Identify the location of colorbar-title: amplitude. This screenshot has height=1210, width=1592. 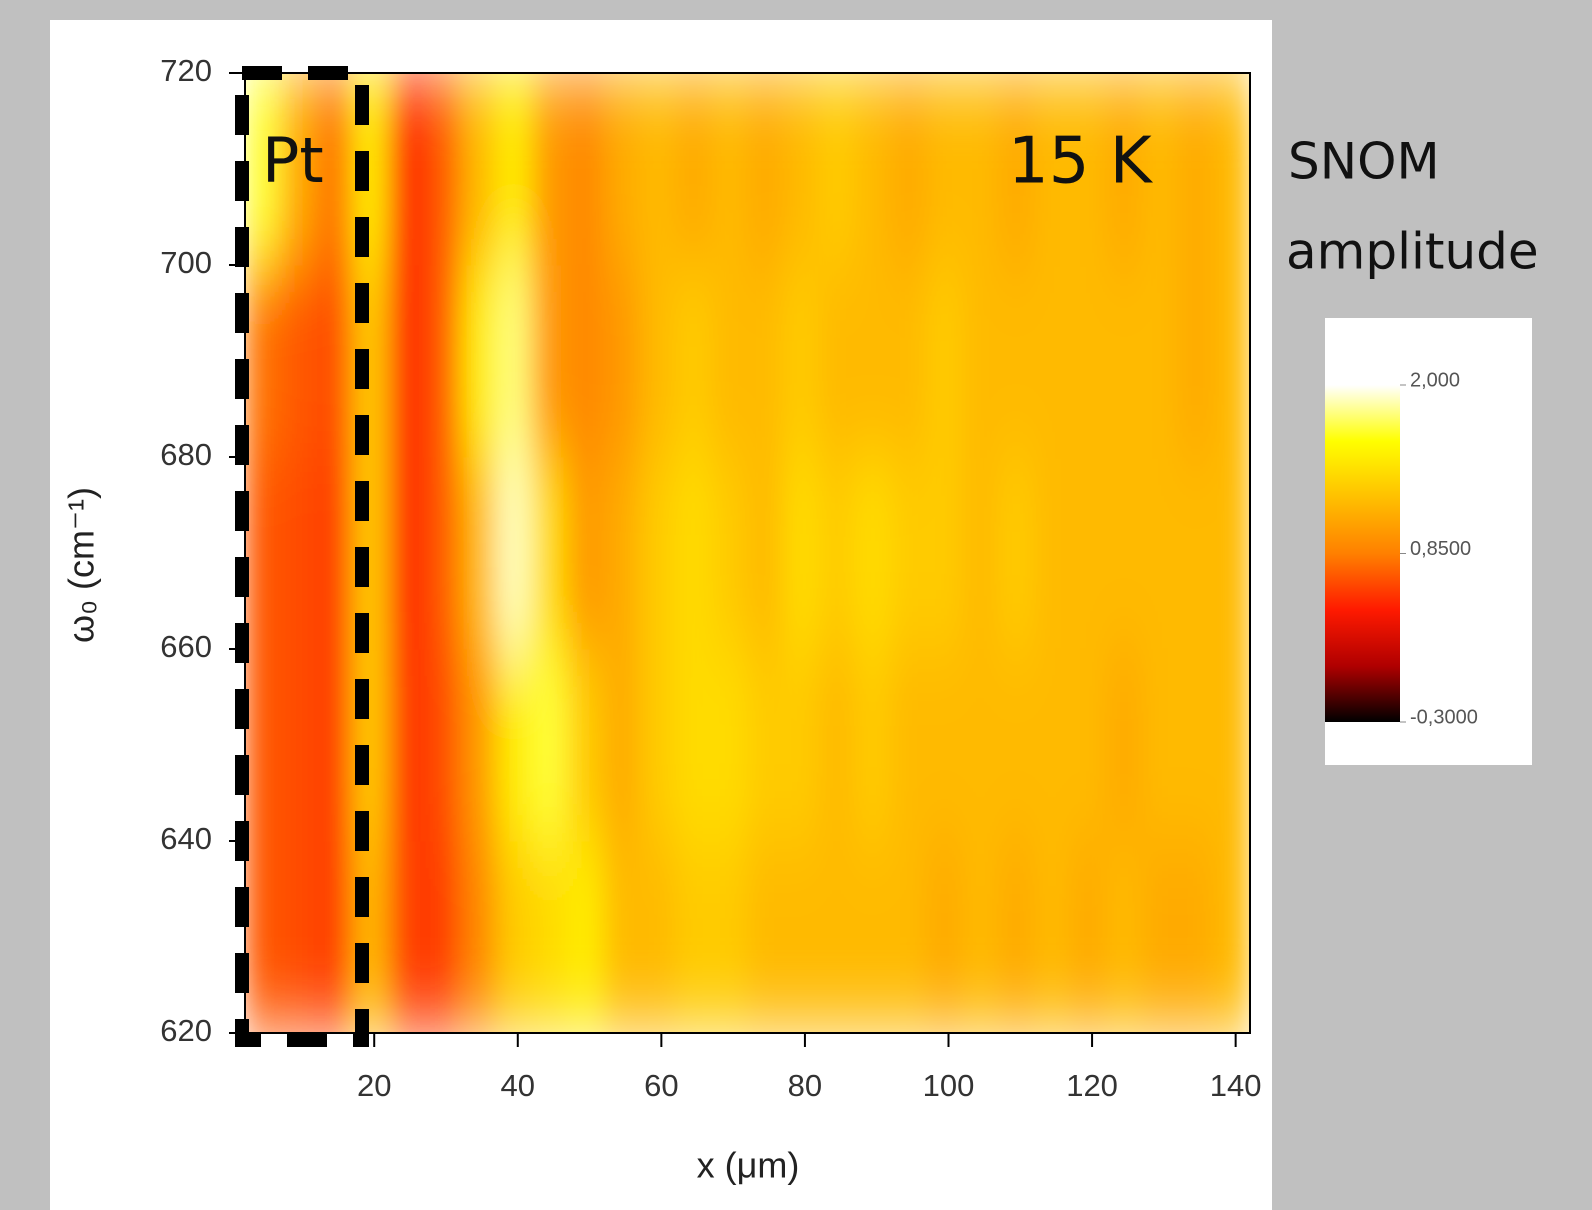
(1412, 252).